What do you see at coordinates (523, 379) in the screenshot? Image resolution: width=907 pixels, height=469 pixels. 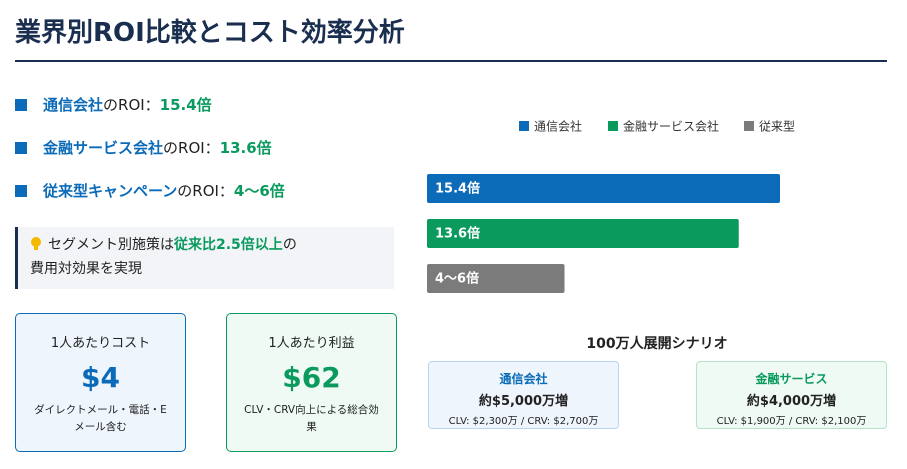 I see `box-label: 通信会社` at bounding box center [523, 379].